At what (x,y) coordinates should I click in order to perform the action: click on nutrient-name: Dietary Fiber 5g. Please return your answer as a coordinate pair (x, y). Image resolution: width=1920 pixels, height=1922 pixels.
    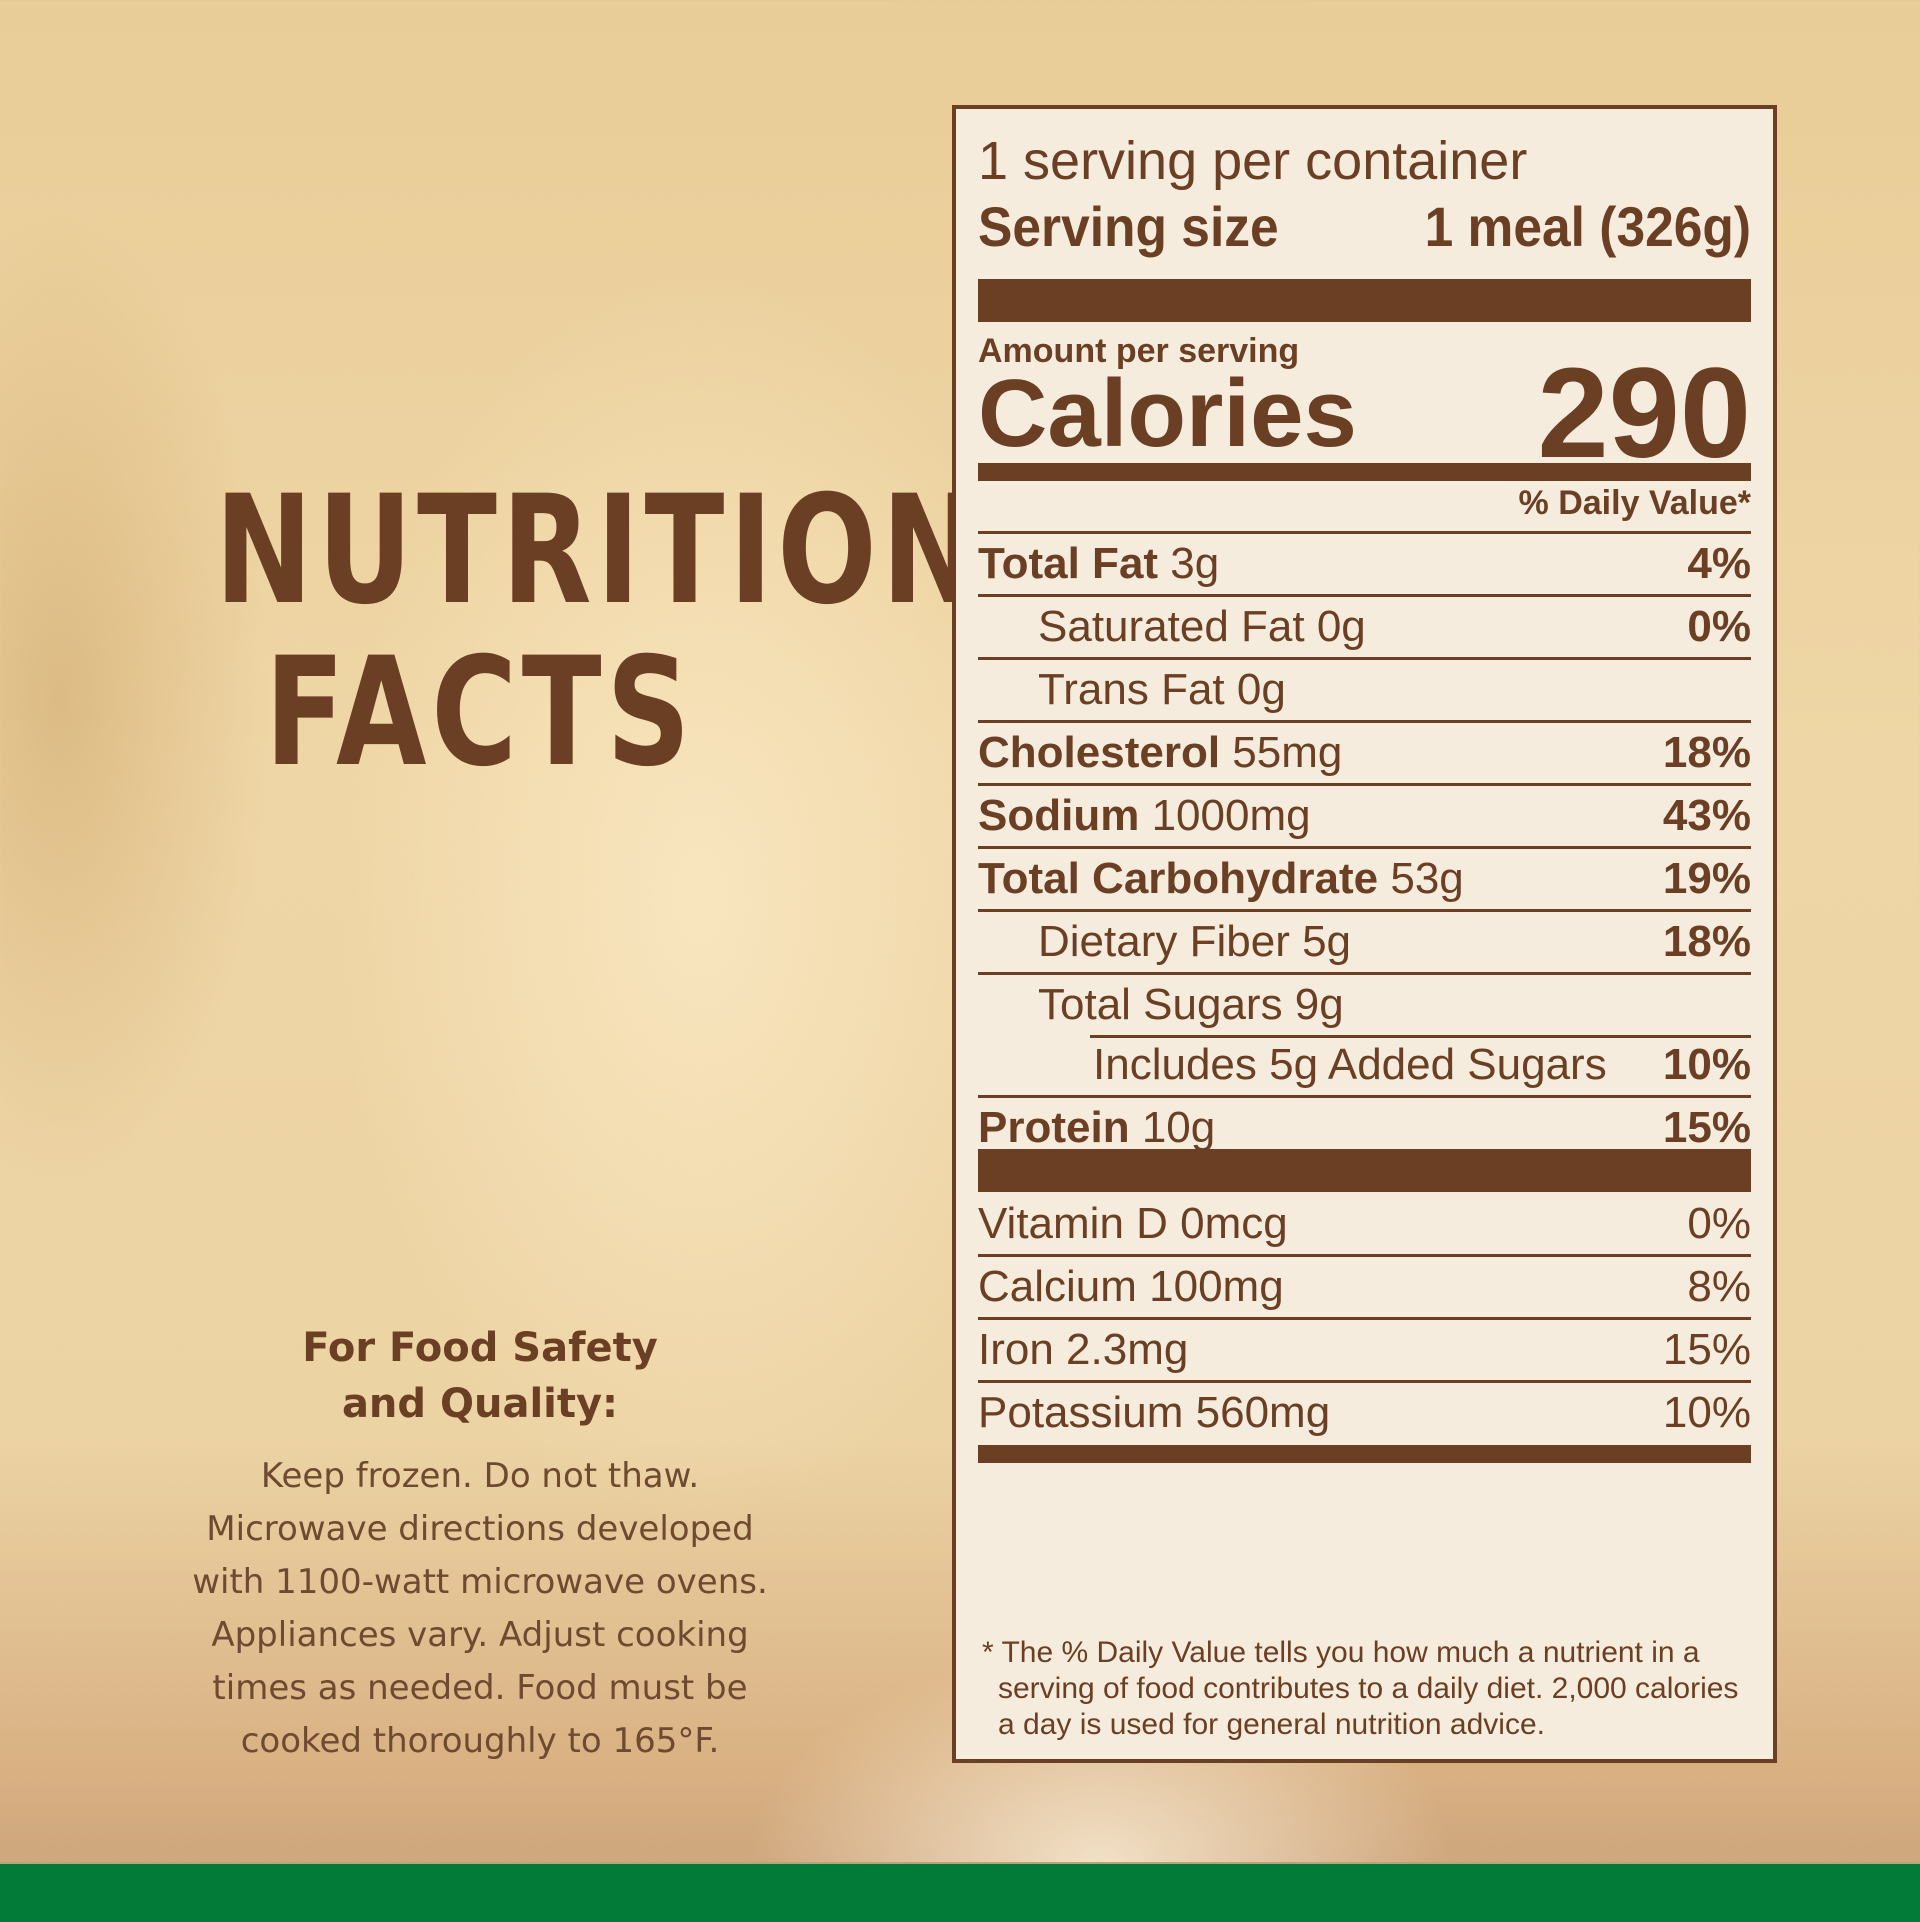
    Looking at the image, I should click on (1195, 941).